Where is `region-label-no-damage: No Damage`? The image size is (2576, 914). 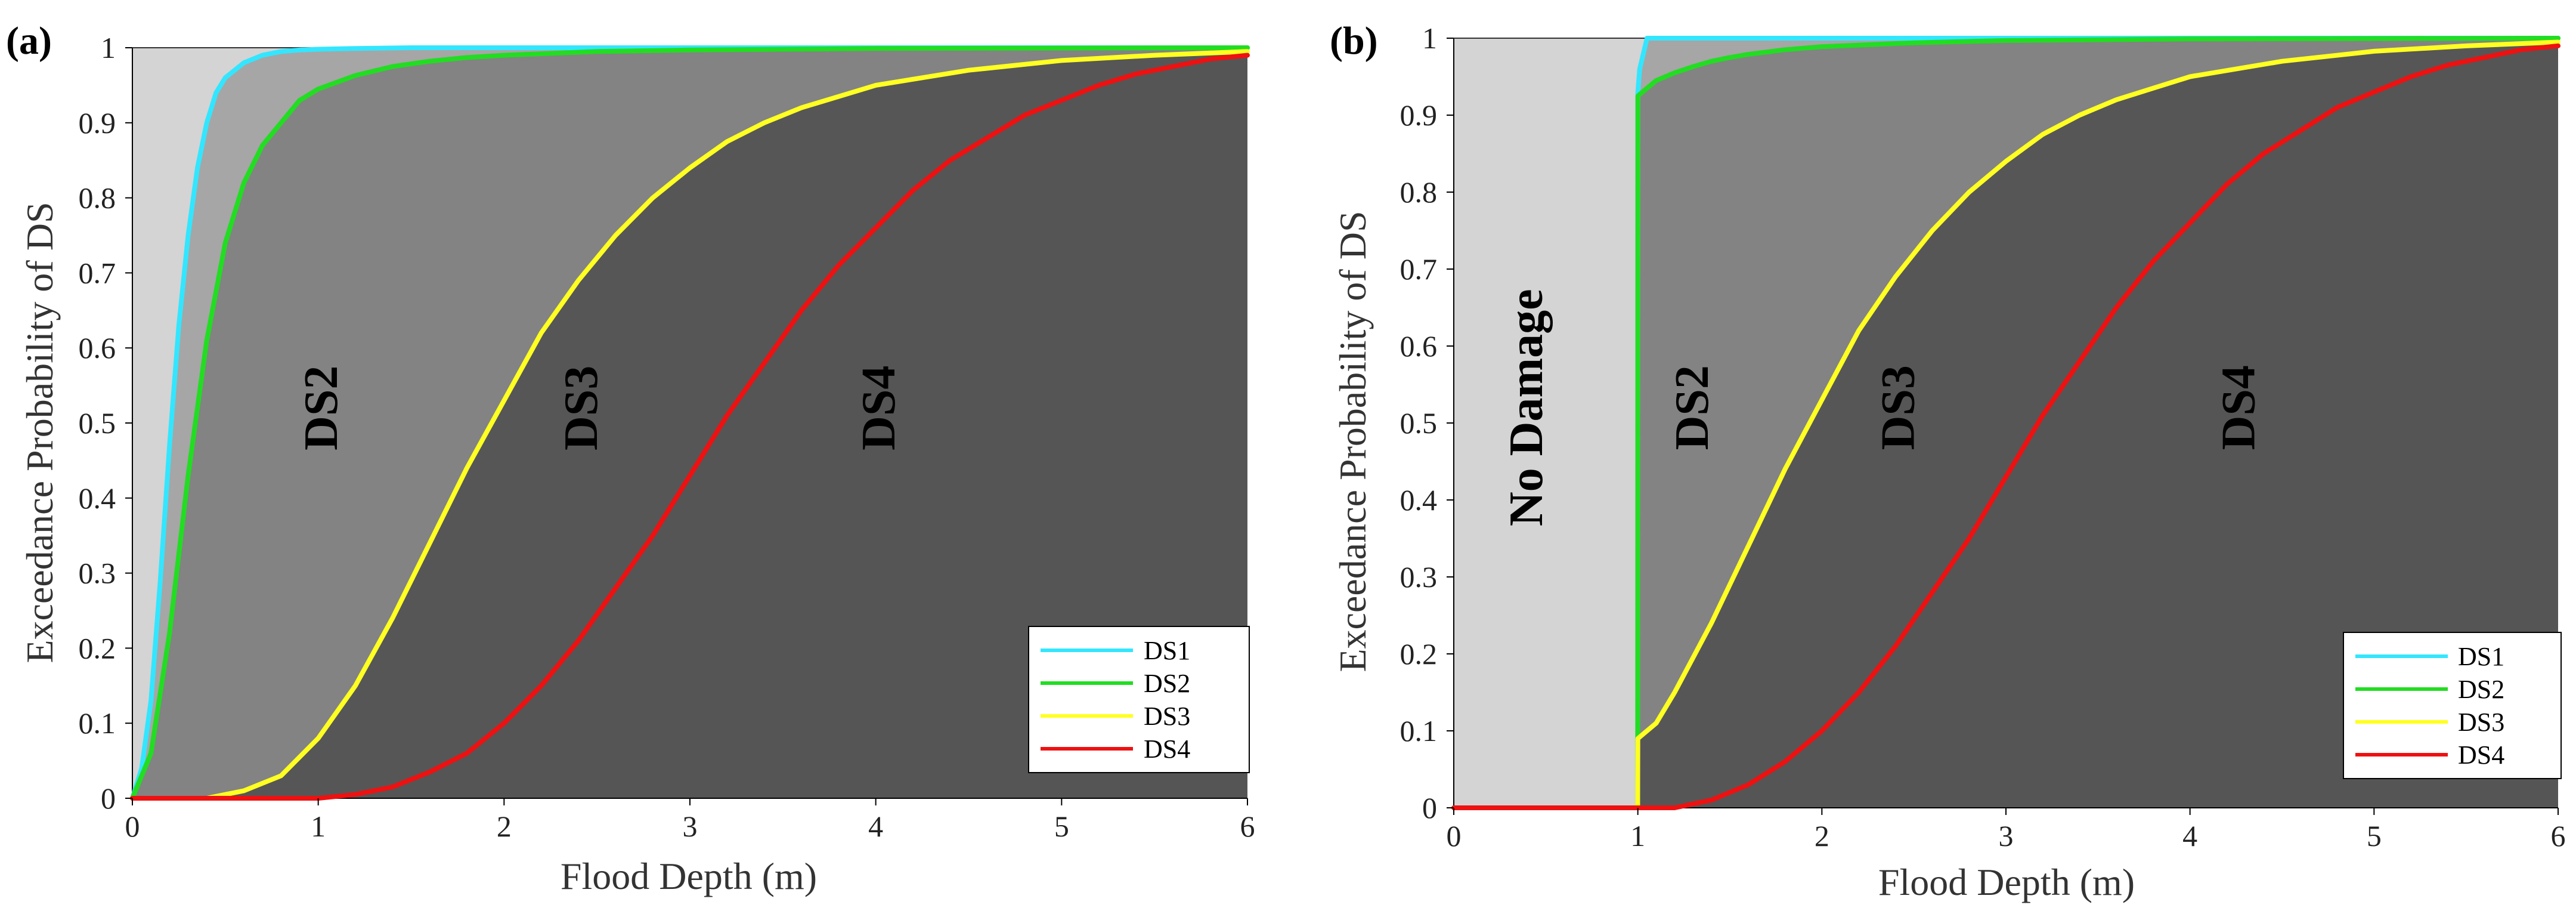
region-label-no-damage: No Damage is located at coordinates (1526, 407).